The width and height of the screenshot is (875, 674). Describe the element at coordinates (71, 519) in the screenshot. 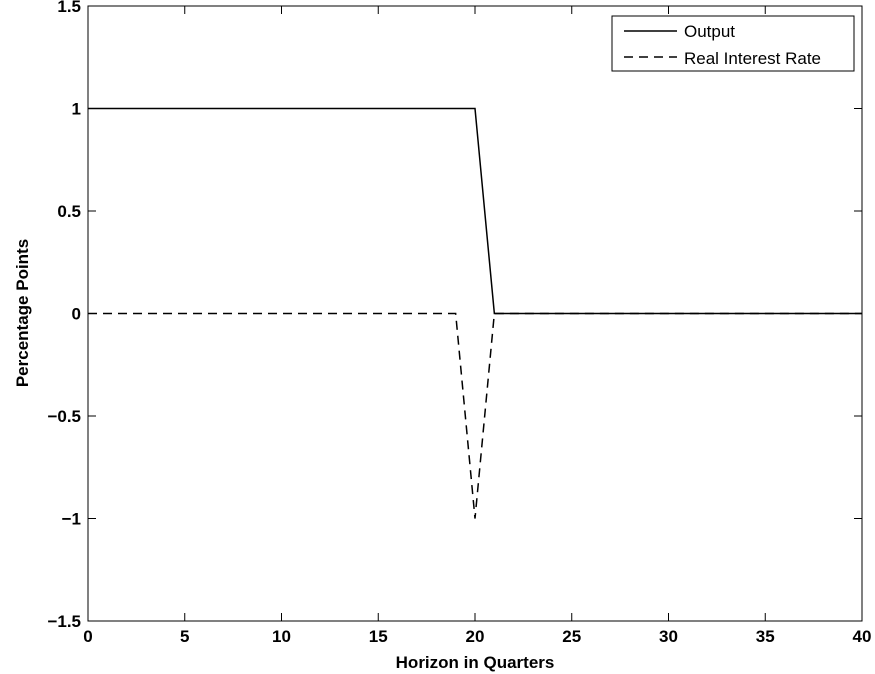

I see `y-tick-label: −1` at that location.